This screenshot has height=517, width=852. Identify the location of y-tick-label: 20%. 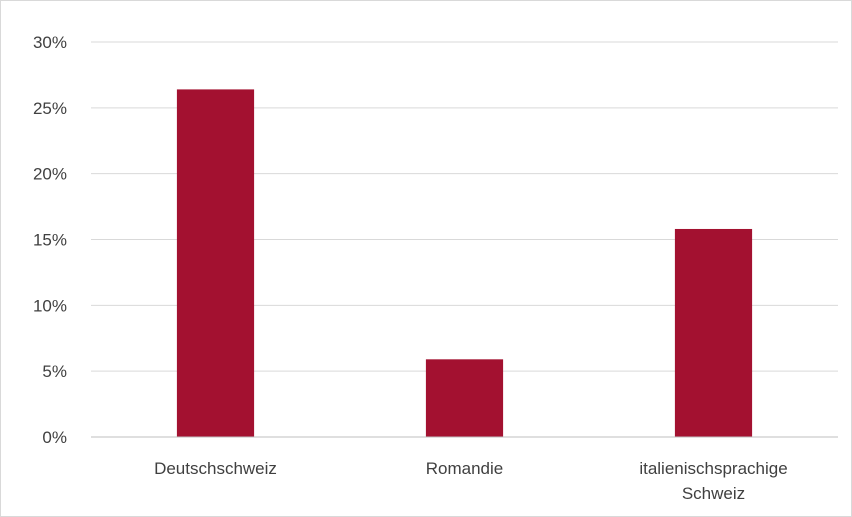
(50, 174).